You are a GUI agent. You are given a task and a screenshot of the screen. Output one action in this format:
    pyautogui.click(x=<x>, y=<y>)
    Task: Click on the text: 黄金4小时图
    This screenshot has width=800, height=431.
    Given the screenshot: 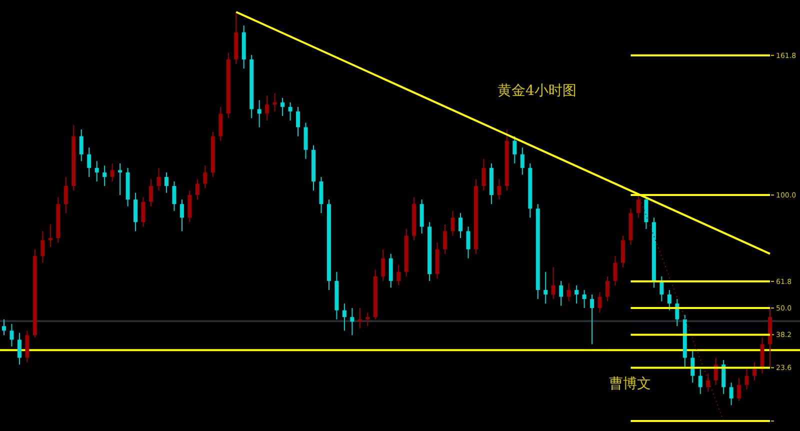 What is the action you would take?
    pyautogui.click(x=537, y=91)
    